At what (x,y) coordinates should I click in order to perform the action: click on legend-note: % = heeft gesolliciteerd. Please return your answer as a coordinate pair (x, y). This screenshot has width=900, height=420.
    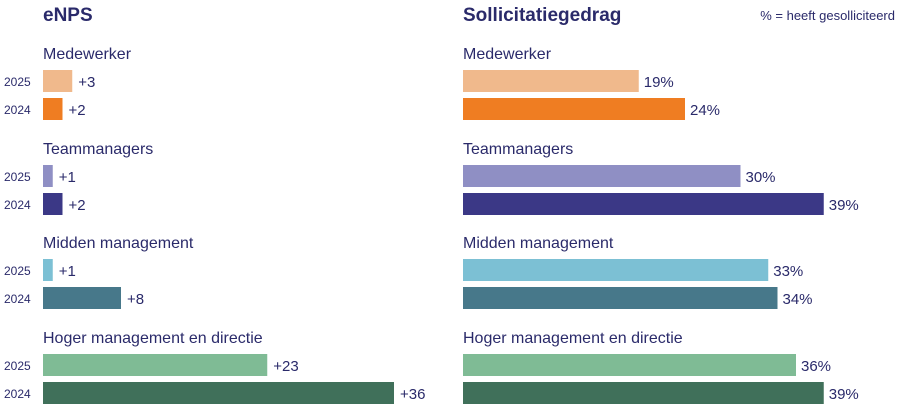
    Looking at the image, I should click on (827, 15).